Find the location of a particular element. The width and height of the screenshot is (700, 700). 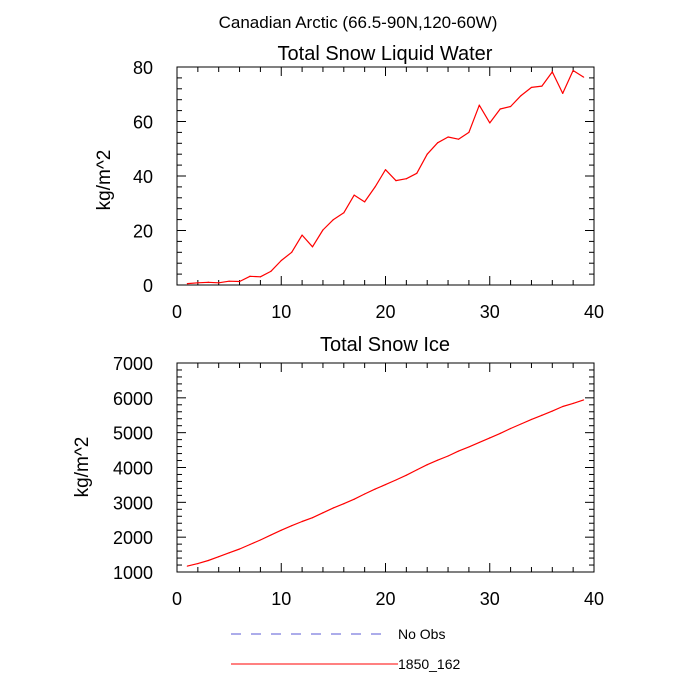

y-tick-label: 6000 is located at coordinates (133, 399).